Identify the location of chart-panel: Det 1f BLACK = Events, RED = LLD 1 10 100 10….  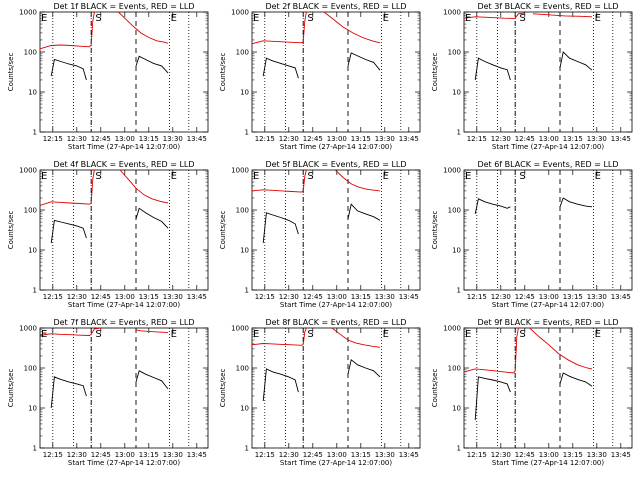
(108, 76).